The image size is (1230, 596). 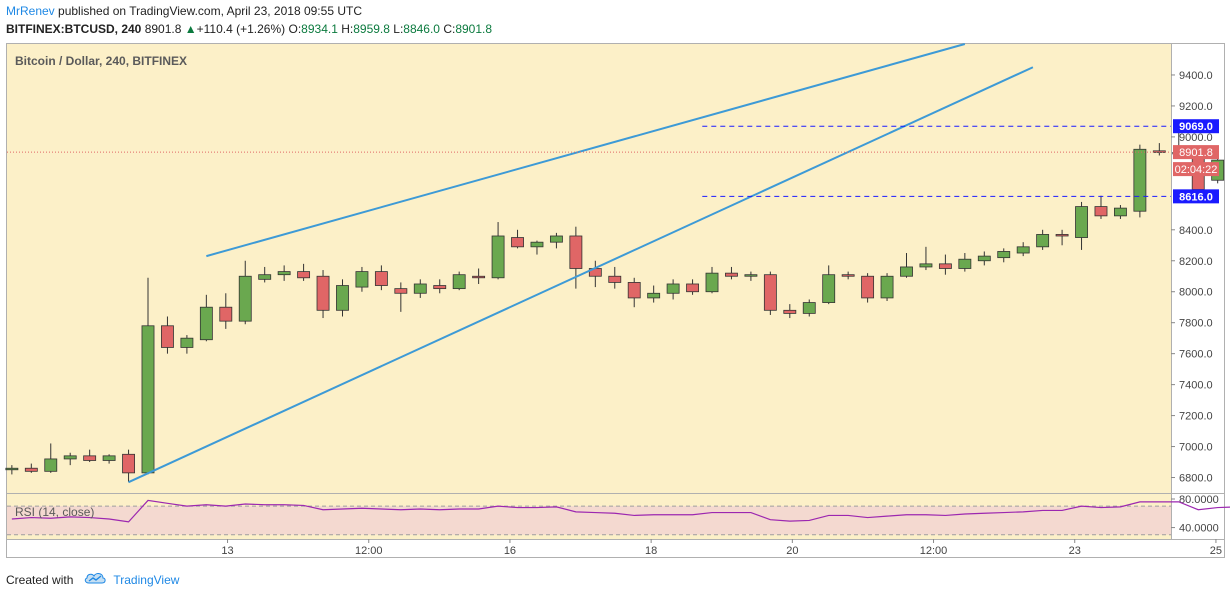 What do you see at coordinates (74, 29) in the screenshot?
I see `symbol-label: BITFINEX:BTCUSD, 240` at bounding box center [74, 29].